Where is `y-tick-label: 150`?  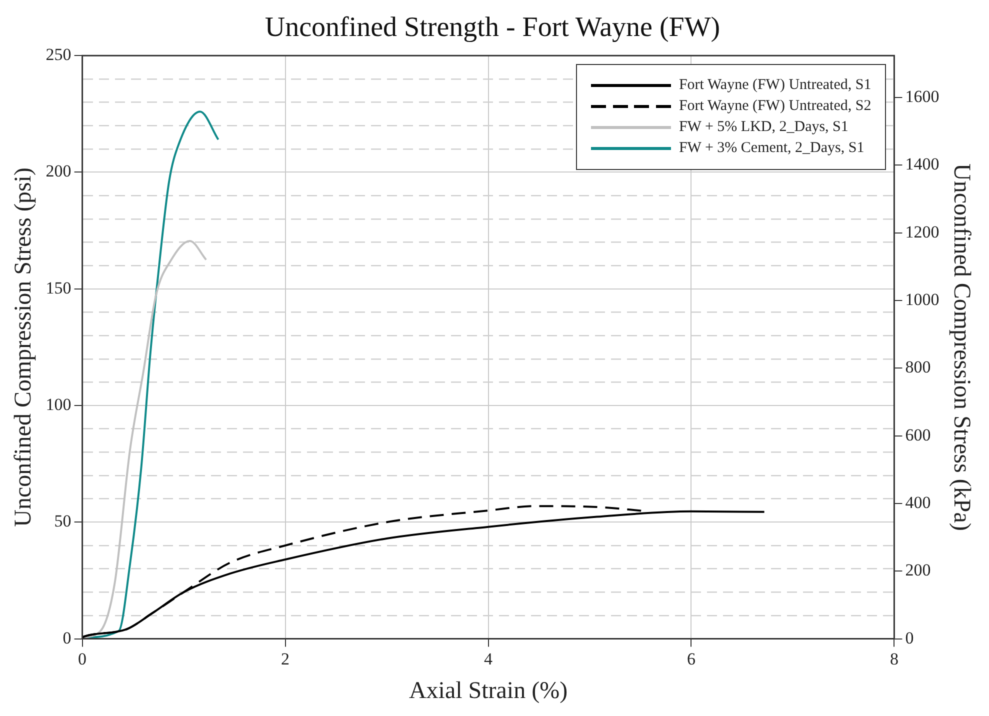
y-tick-label: 150 is located at coordinates (59, 288).